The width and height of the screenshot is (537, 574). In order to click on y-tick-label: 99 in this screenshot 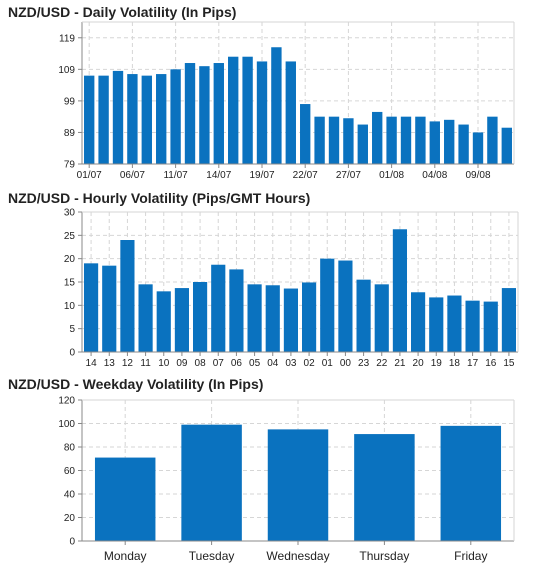, I will do `click(70, 101)`.